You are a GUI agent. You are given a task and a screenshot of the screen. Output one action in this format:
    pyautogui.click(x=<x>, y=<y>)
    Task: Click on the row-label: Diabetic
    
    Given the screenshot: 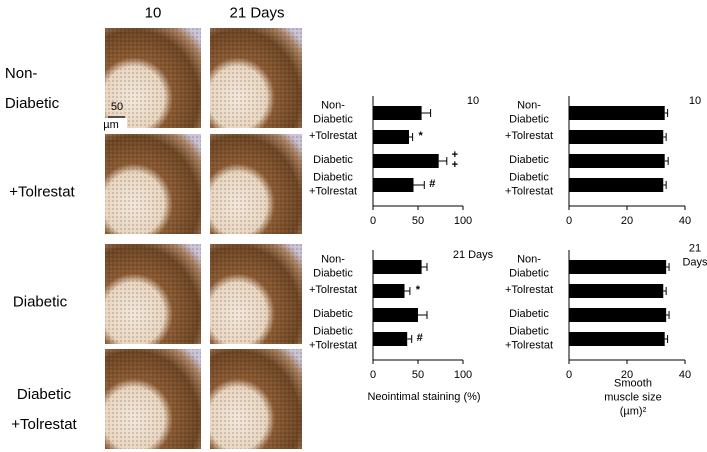 What is the action you would take?
    pyautogui.click(x=40, y=302)
    